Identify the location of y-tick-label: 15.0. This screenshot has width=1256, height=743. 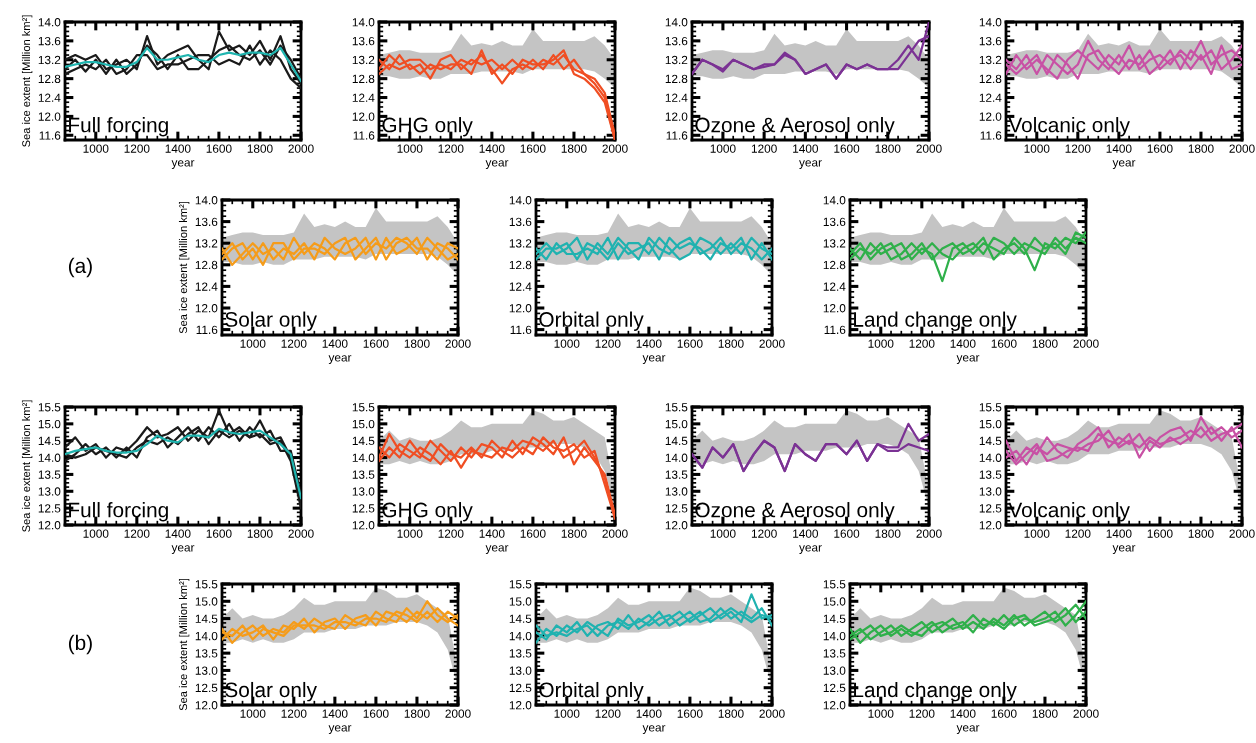
(49, 424).